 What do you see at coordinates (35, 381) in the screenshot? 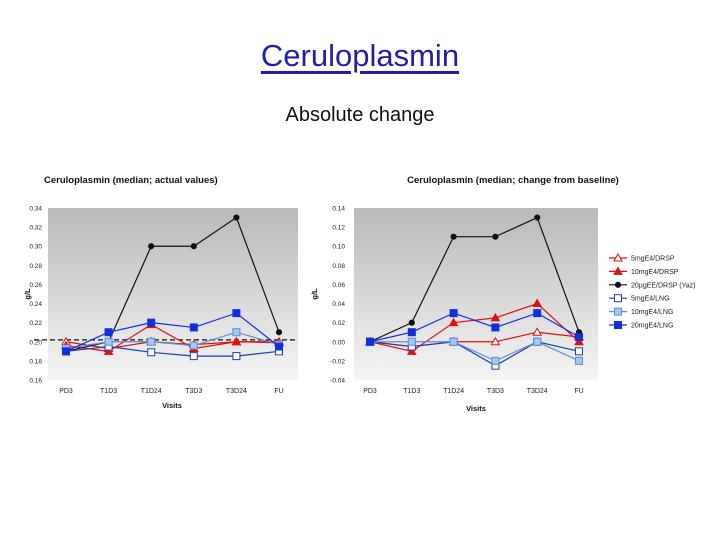
I see `y-tick-label: 0.16` at bounding box center [35, 381].